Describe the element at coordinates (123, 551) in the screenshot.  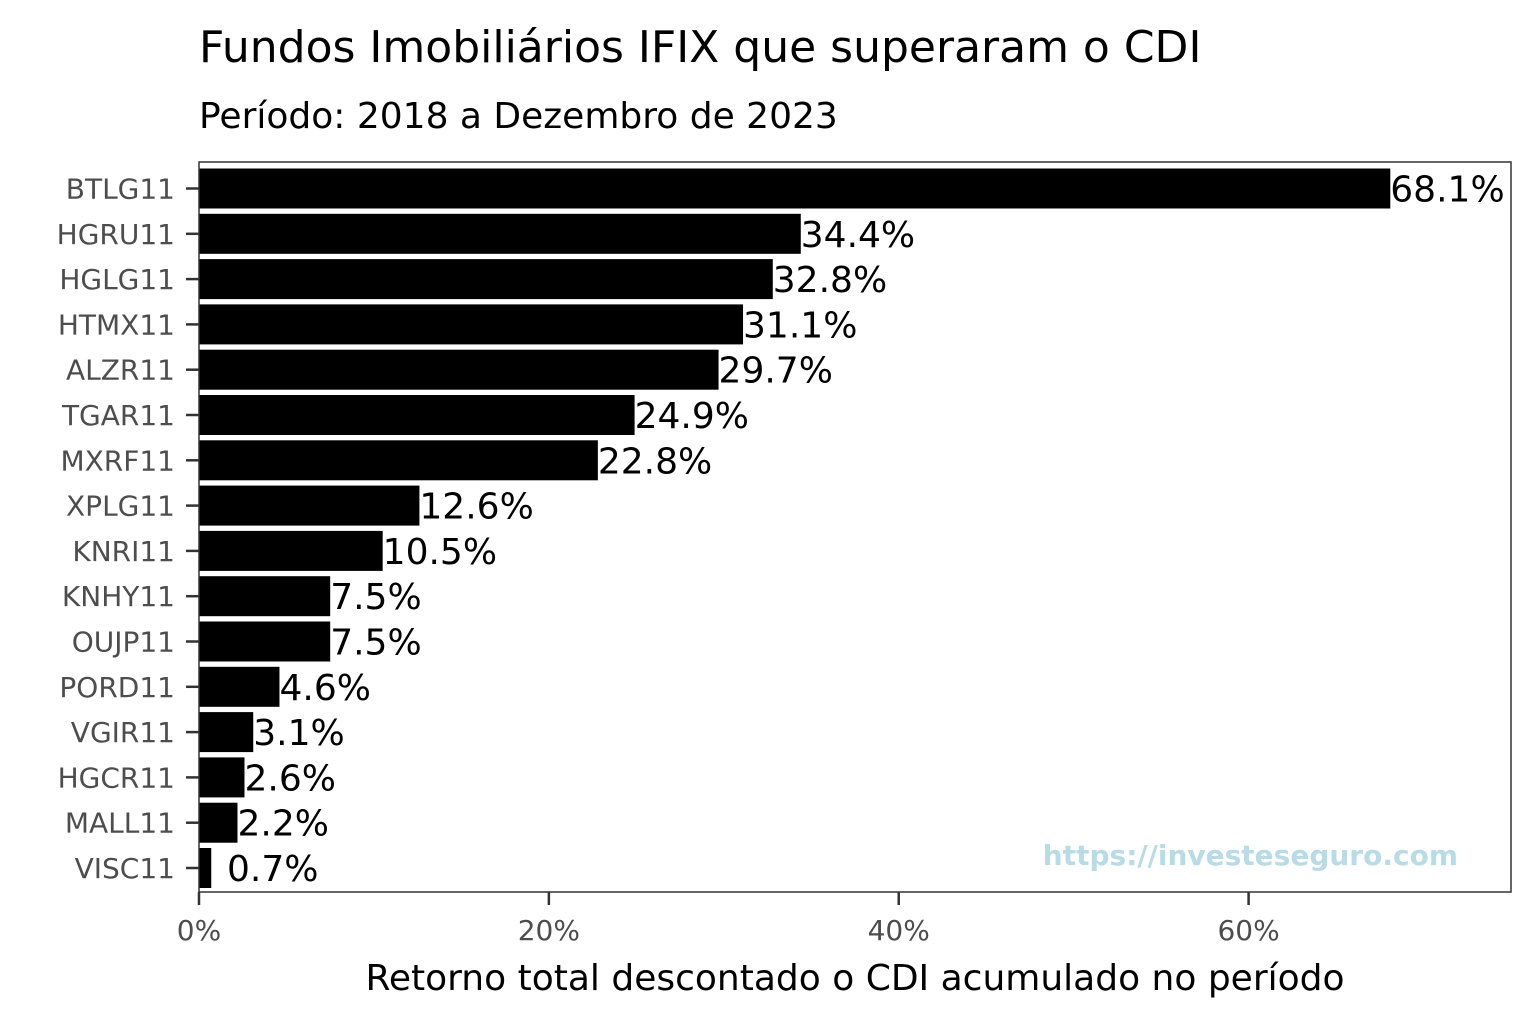
I see `category-label-knri11: KNRI11` at that location.